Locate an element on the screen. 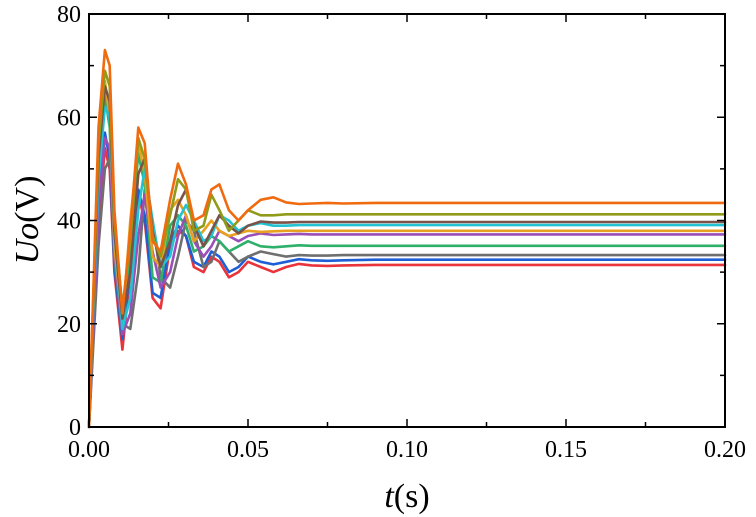 The height and width of the screenshot is (517, 756). x-axis-label: t(s) is located at coordinates (406, 496).